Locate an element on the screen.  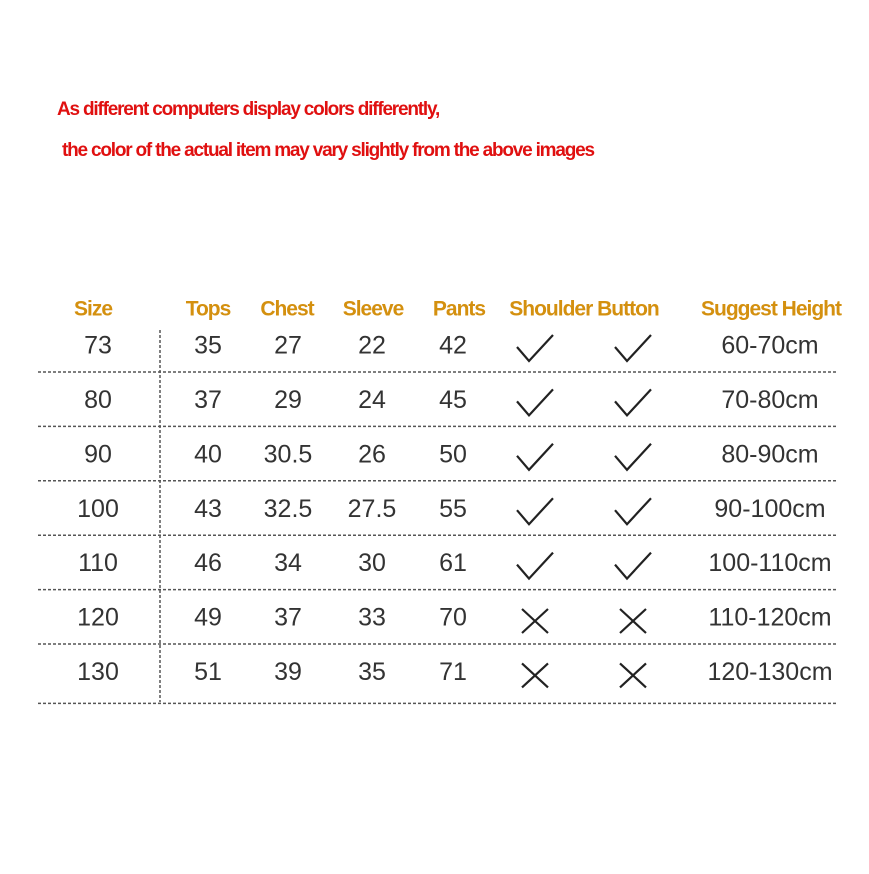
table-cell: 43 is located at coordinates (208, 509).